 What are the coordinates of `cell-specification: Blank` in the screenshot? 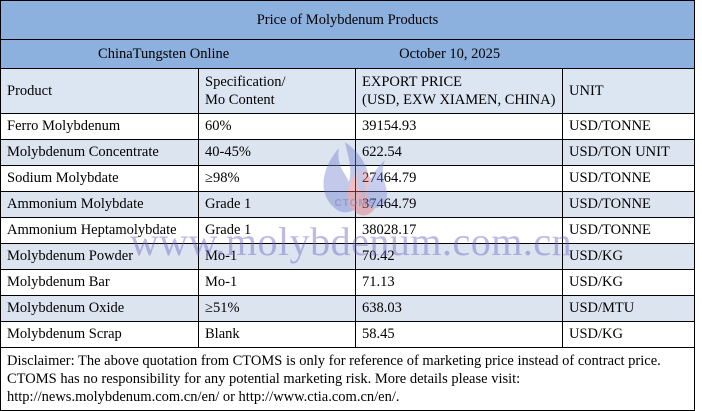 It's located at (277, 334).